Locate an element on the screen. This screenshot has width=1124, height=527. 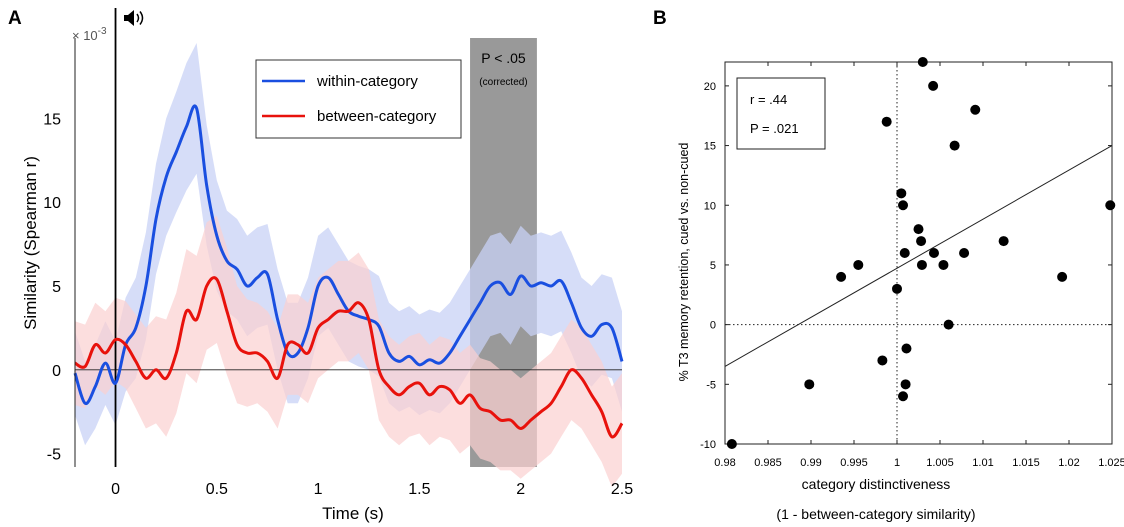
stats-box-frame is located at coordinates (781, 113).